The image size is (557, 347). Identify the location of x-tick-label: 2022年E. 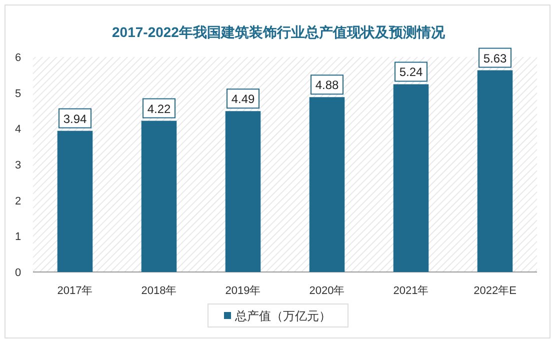
(495, 291).